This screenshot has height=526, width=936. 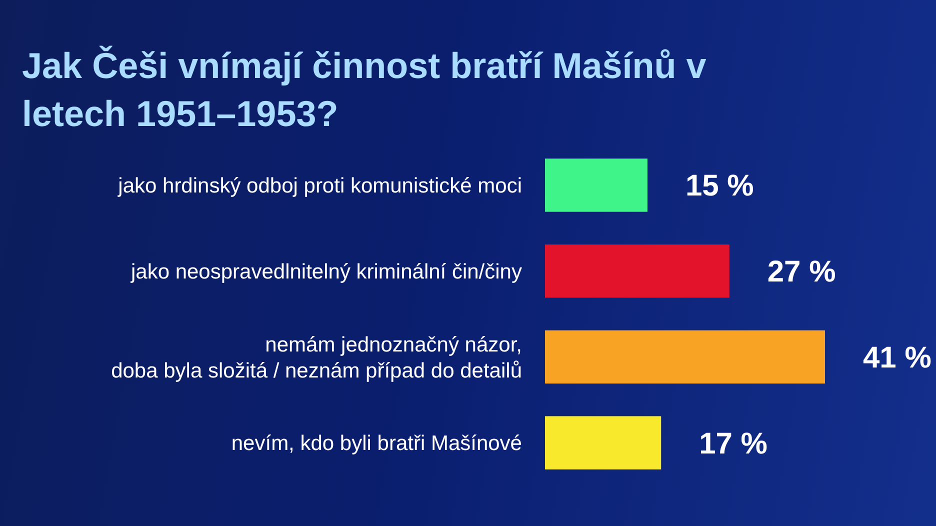 What do you see at coordinates (897, 357) in the screenshot?
I see `data-label: 41 %` at bounding box center [897, 357].